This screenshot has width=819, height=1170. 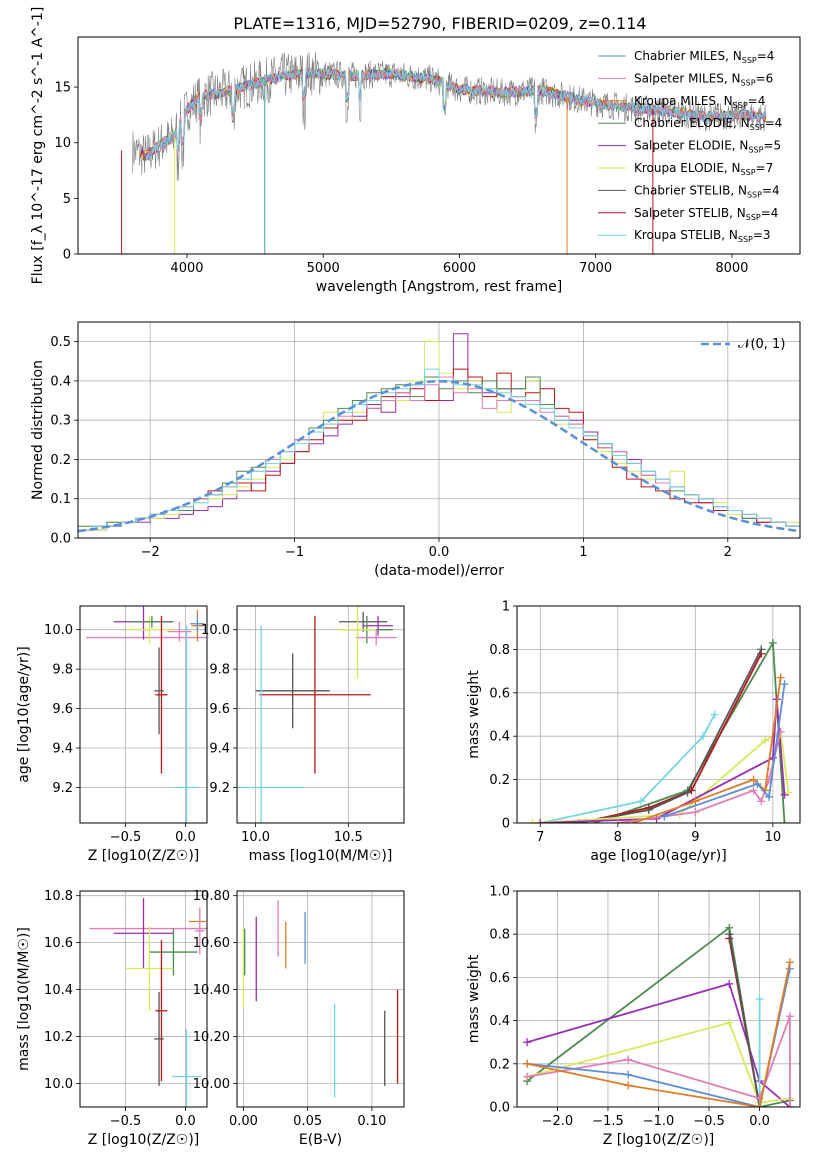 What do you see at coordinates (62, 788) in the screenshot?
I see `y-tick-label: 9.2` at bounding box center [62, 788].